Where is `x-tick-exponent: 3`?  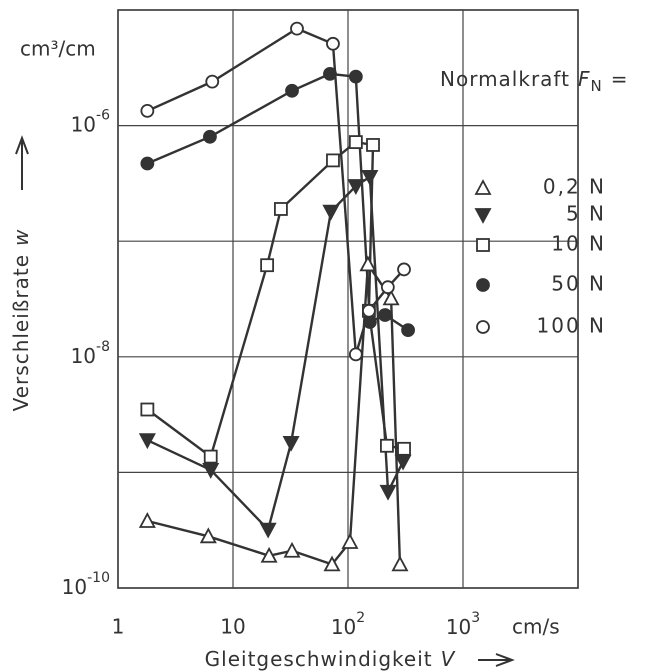 x-tick-exponent: 3 is located at coordinates (475, 618).